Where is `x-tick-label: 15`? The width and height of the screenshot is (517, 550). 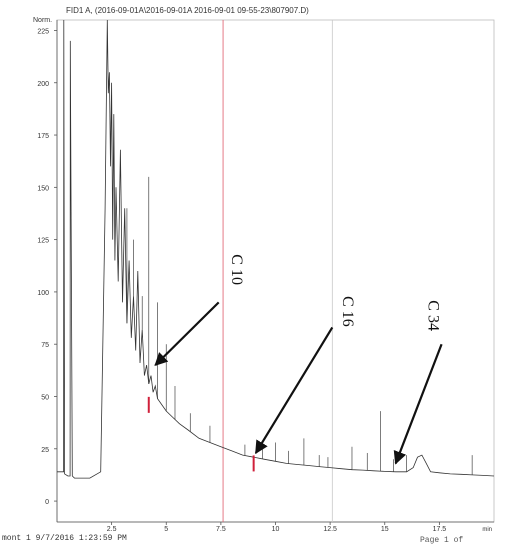 x-tick-label: 15 is located at coordinates (385, 529).